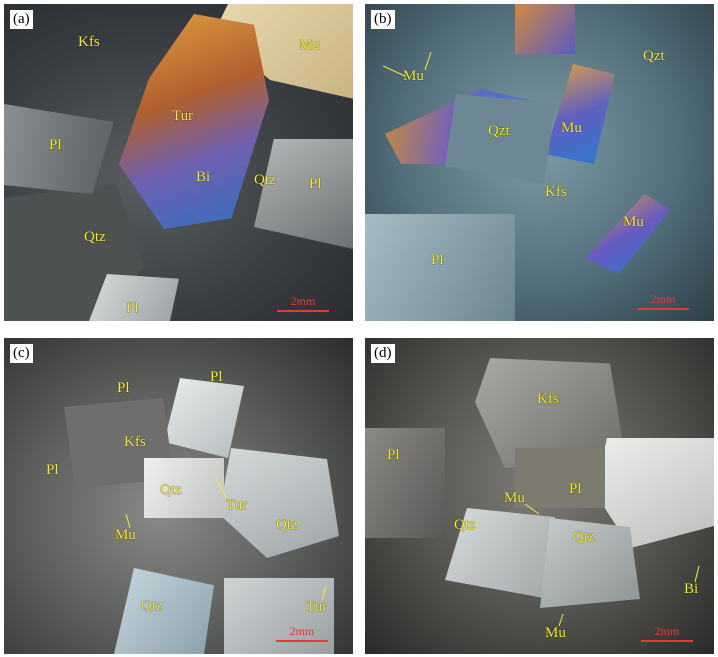 The width and height of the screenshot is (718, 657). Describe the element at coordinates (383, 19) in the screenshot. I see `panel-tag: (b)` at that location.